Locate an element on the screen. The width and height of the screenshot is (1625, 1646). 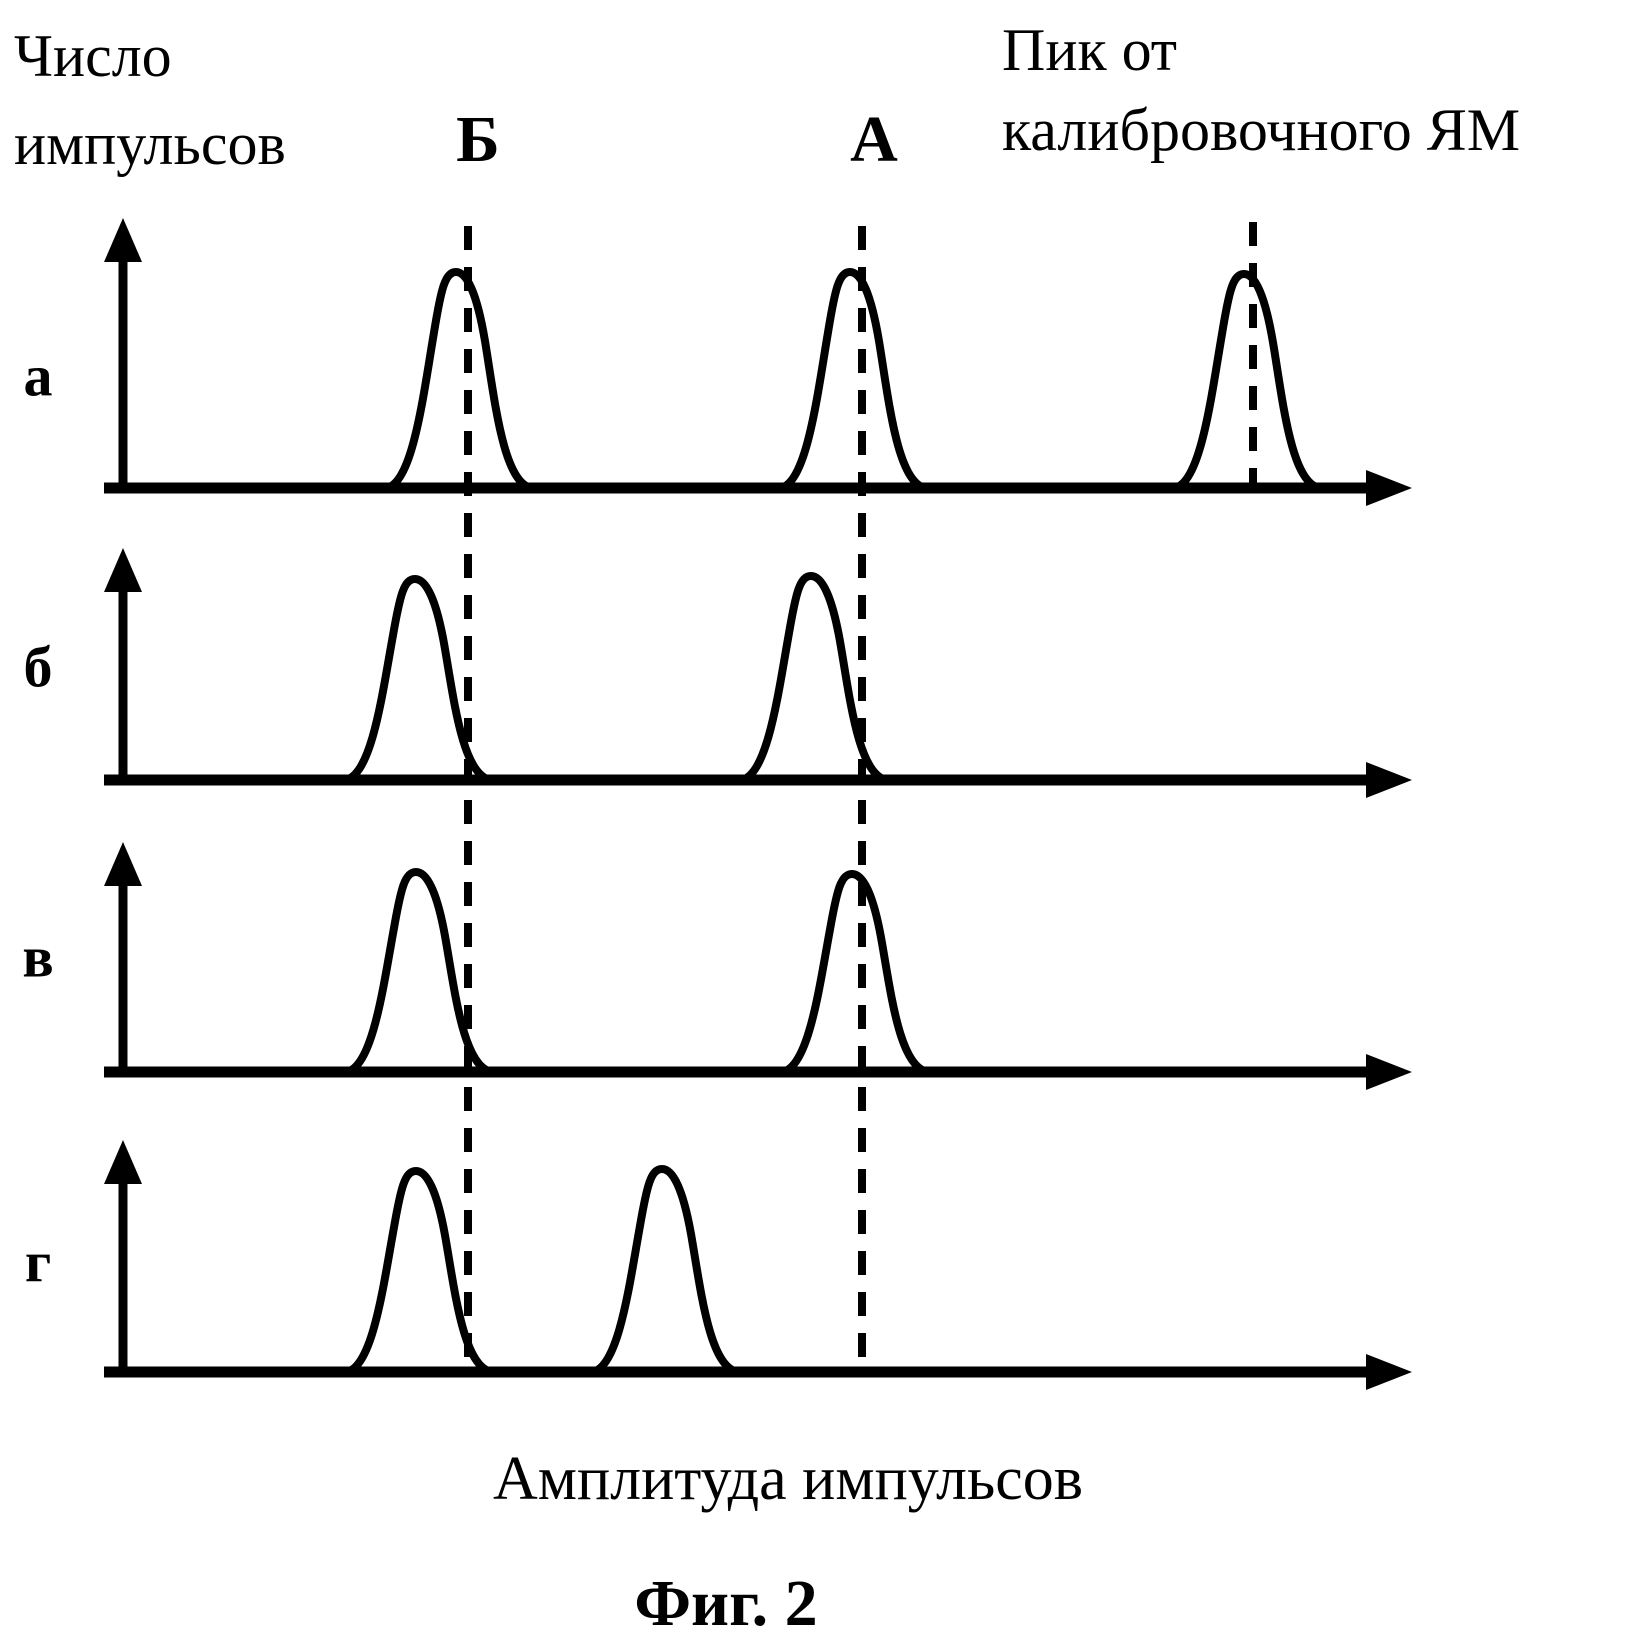
row-label-g: г is located at coordinates (38, 1262).